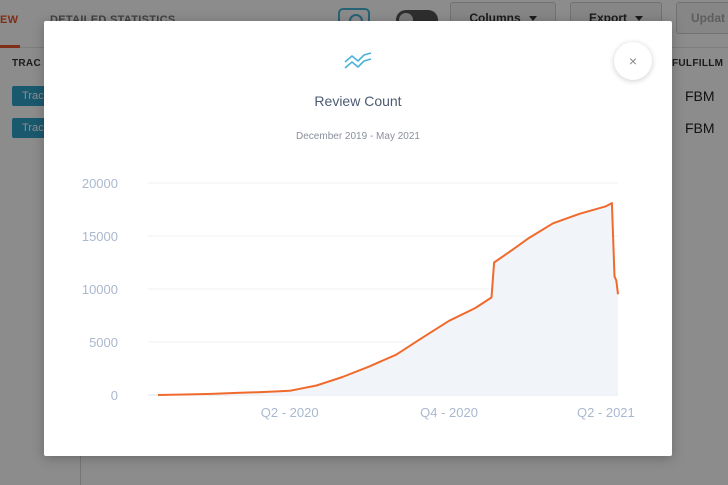  I want to click on column-header-fulfillment: FULFILLM, so click(698, 63).